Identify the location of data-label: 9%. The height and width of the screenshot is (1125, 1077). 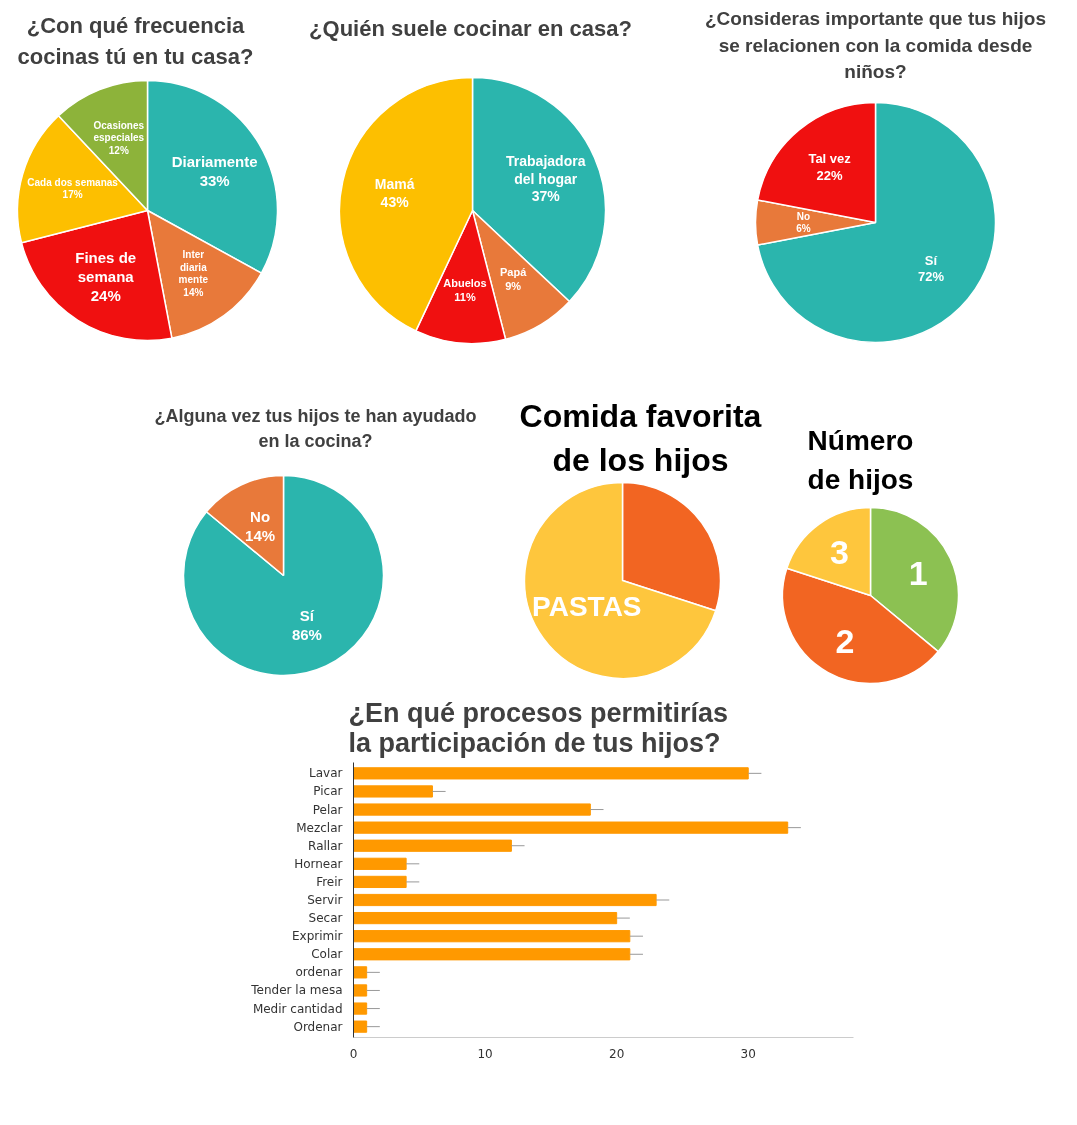
(513, 286).